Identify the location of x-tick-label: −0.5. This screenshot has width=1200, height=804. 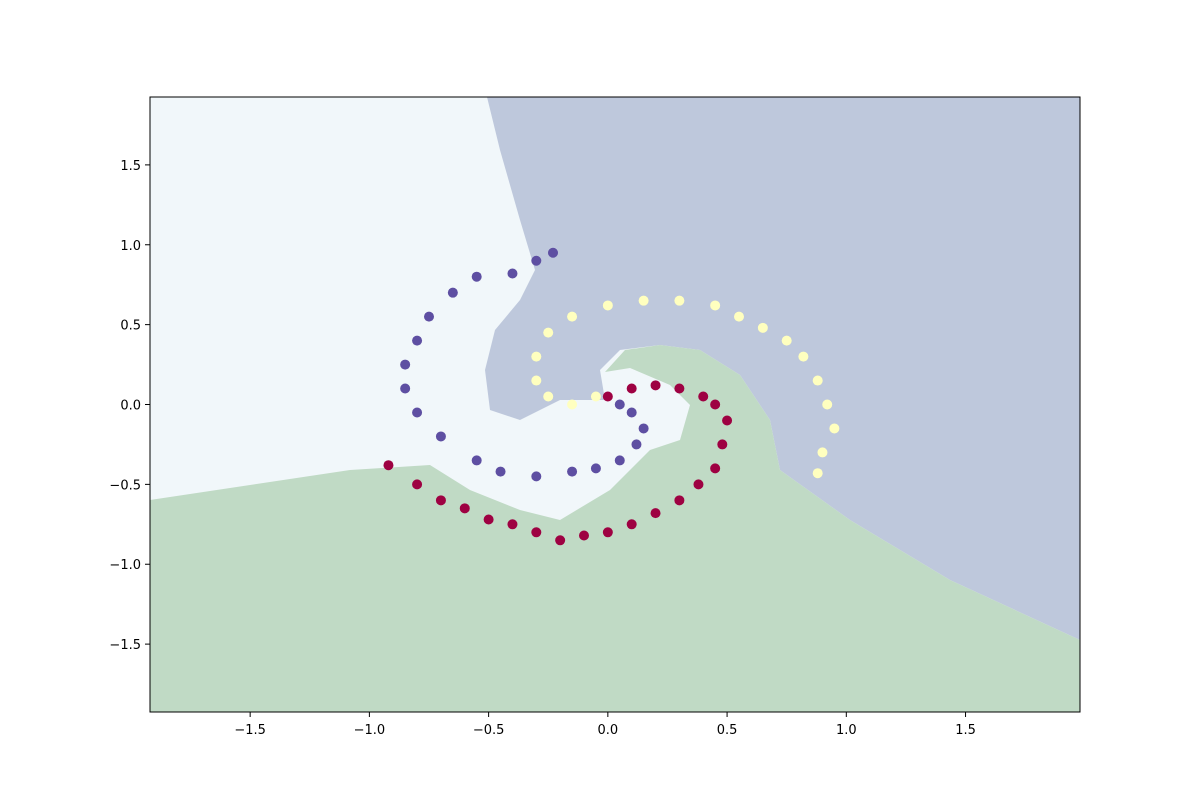
(489, 730).